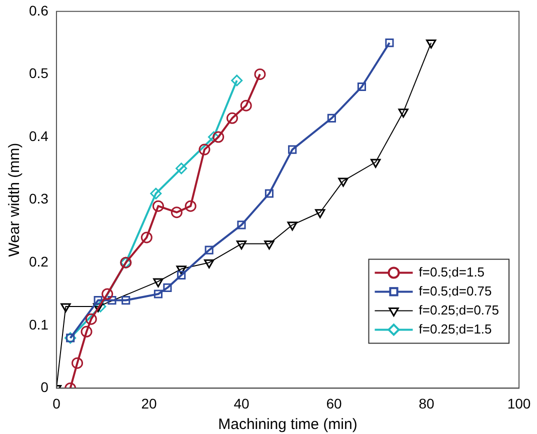 The height and width of the screenshot is (434, 537). Describe the element at coordinates (426, 403) in the screenshot. I see `x-tick-label: 80` at that location.